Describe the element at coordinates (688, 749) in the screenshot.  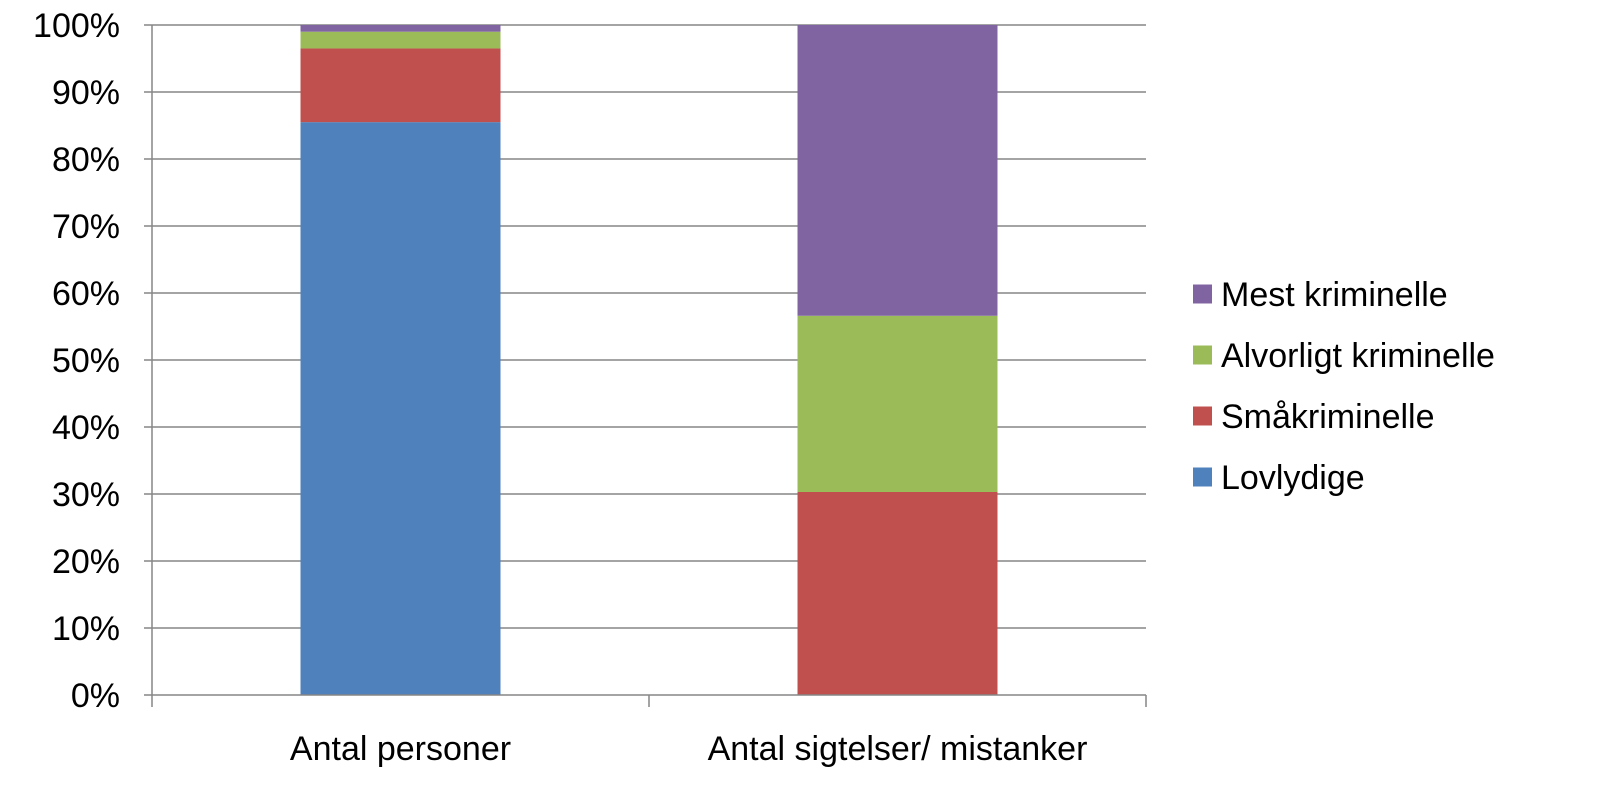
I see `x-axis-tick-labels: Antal personer Antal sigtelser/ mistanker` at that location.